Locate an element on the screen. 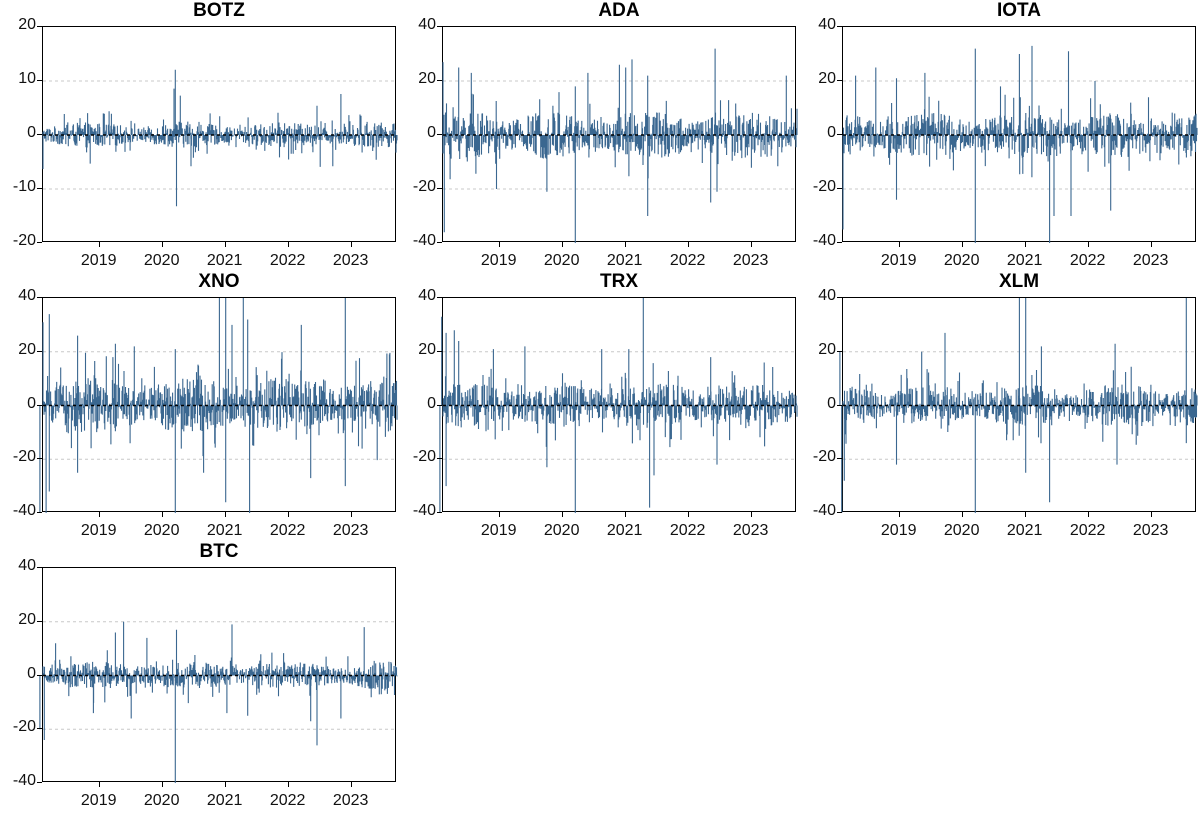 The width and height of the screenshot is (1200, 816). subplot-title: ADA is located at coordinates (619, 10).